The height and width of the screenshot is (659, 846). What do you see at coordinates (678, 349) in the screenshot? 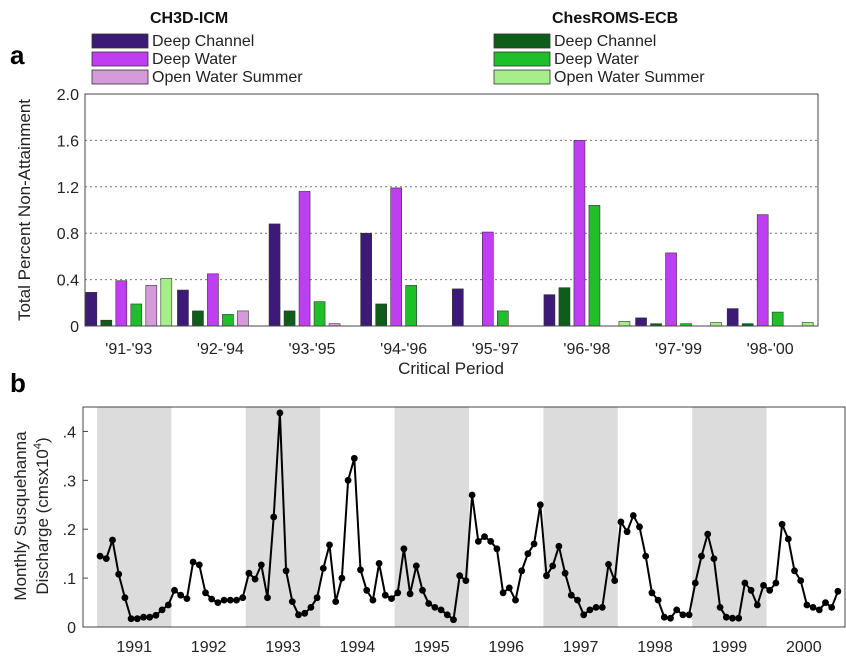
I see `bar-chart-x-tick-label: '97-'99` at bounding box center [678, 349].